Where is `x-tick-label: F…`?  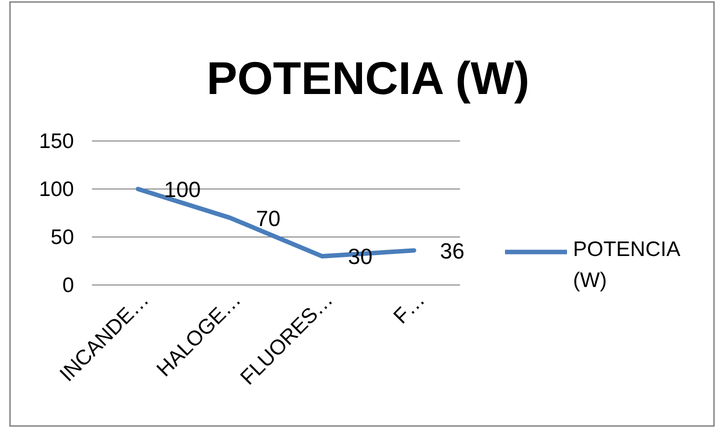 x-tick-label: F… is located at coordinates (409, 308).